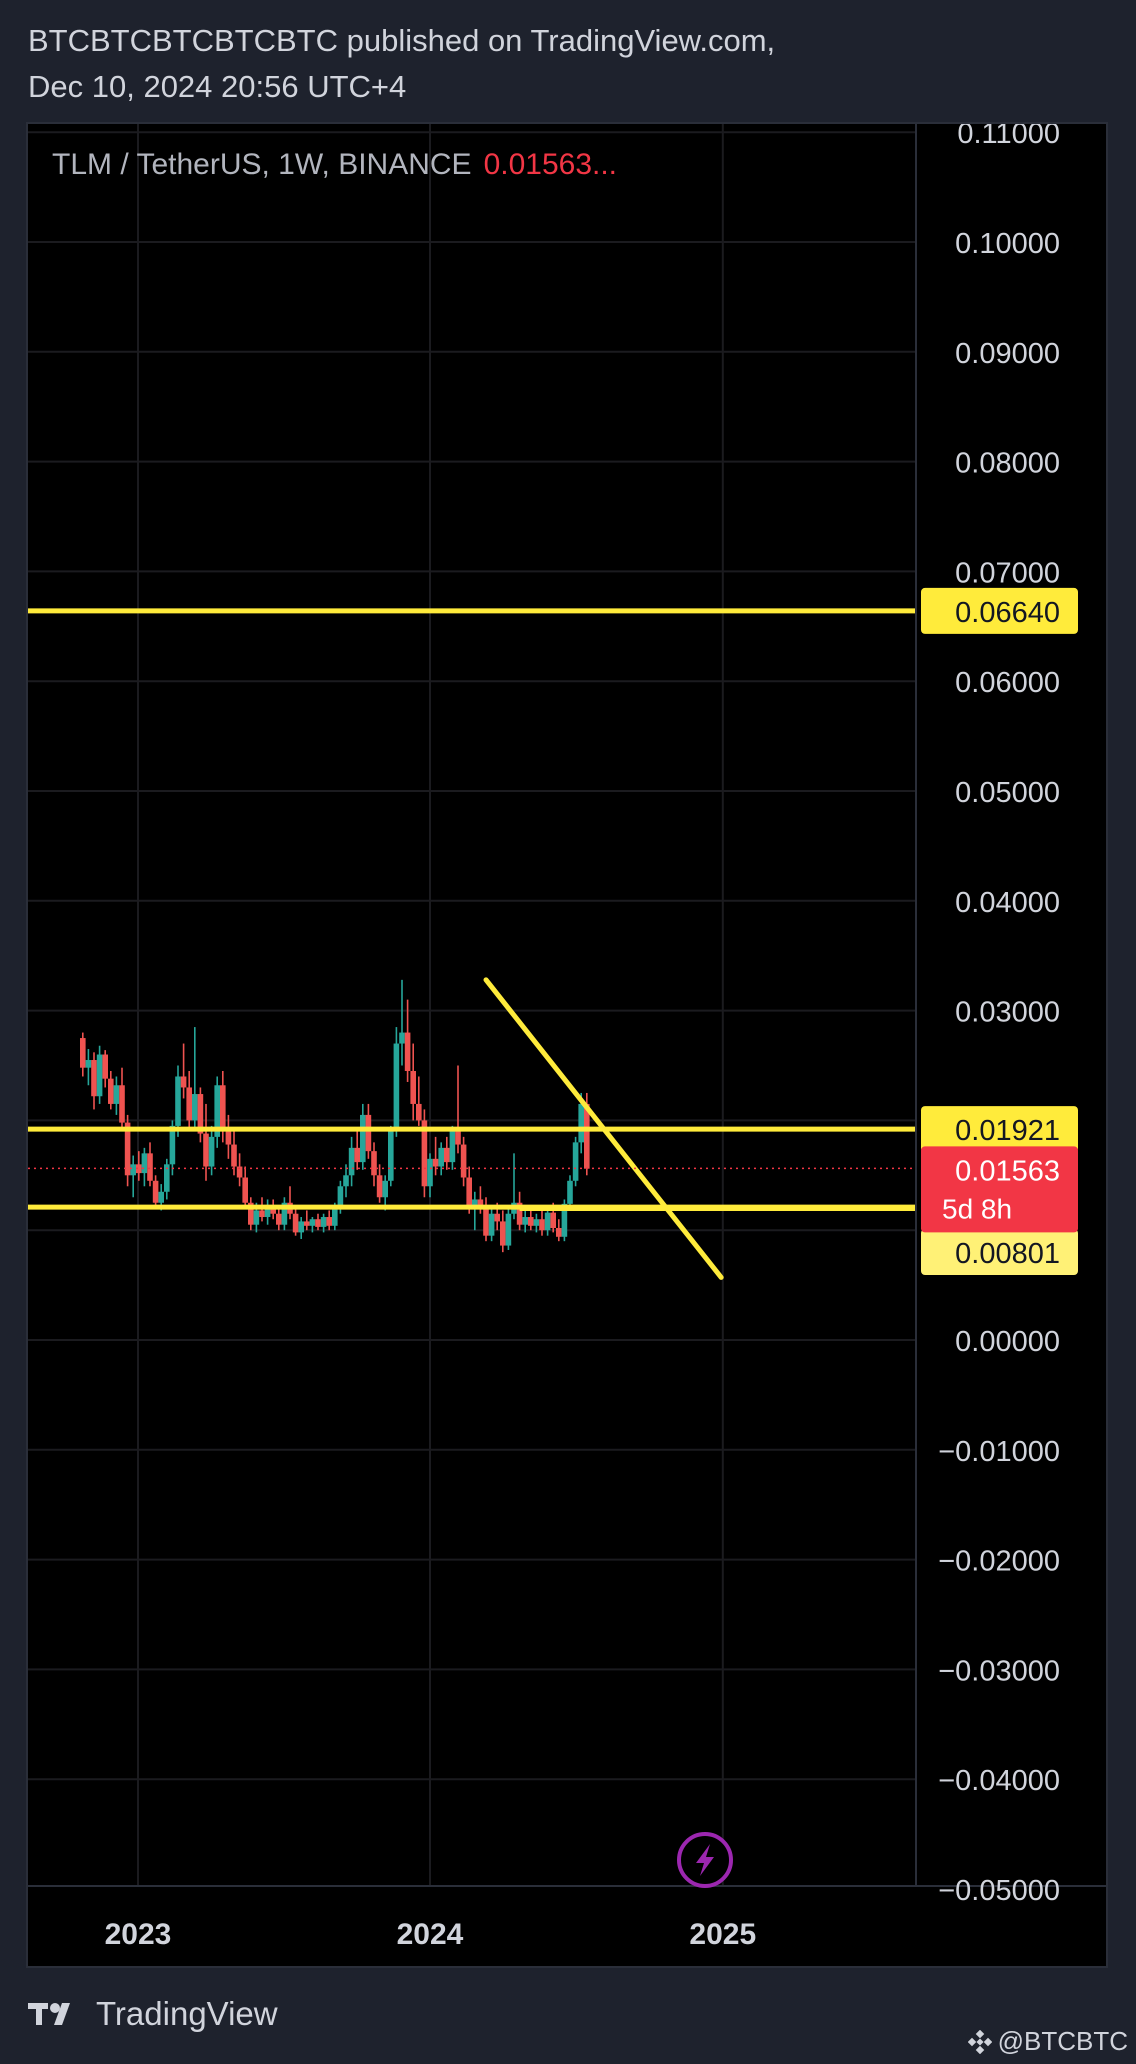 This screenshot has height=2064, width=1136. Describe the element at coordinates (999, 1189) in the screenshot. I see `current-price-tag-bg` at that location.